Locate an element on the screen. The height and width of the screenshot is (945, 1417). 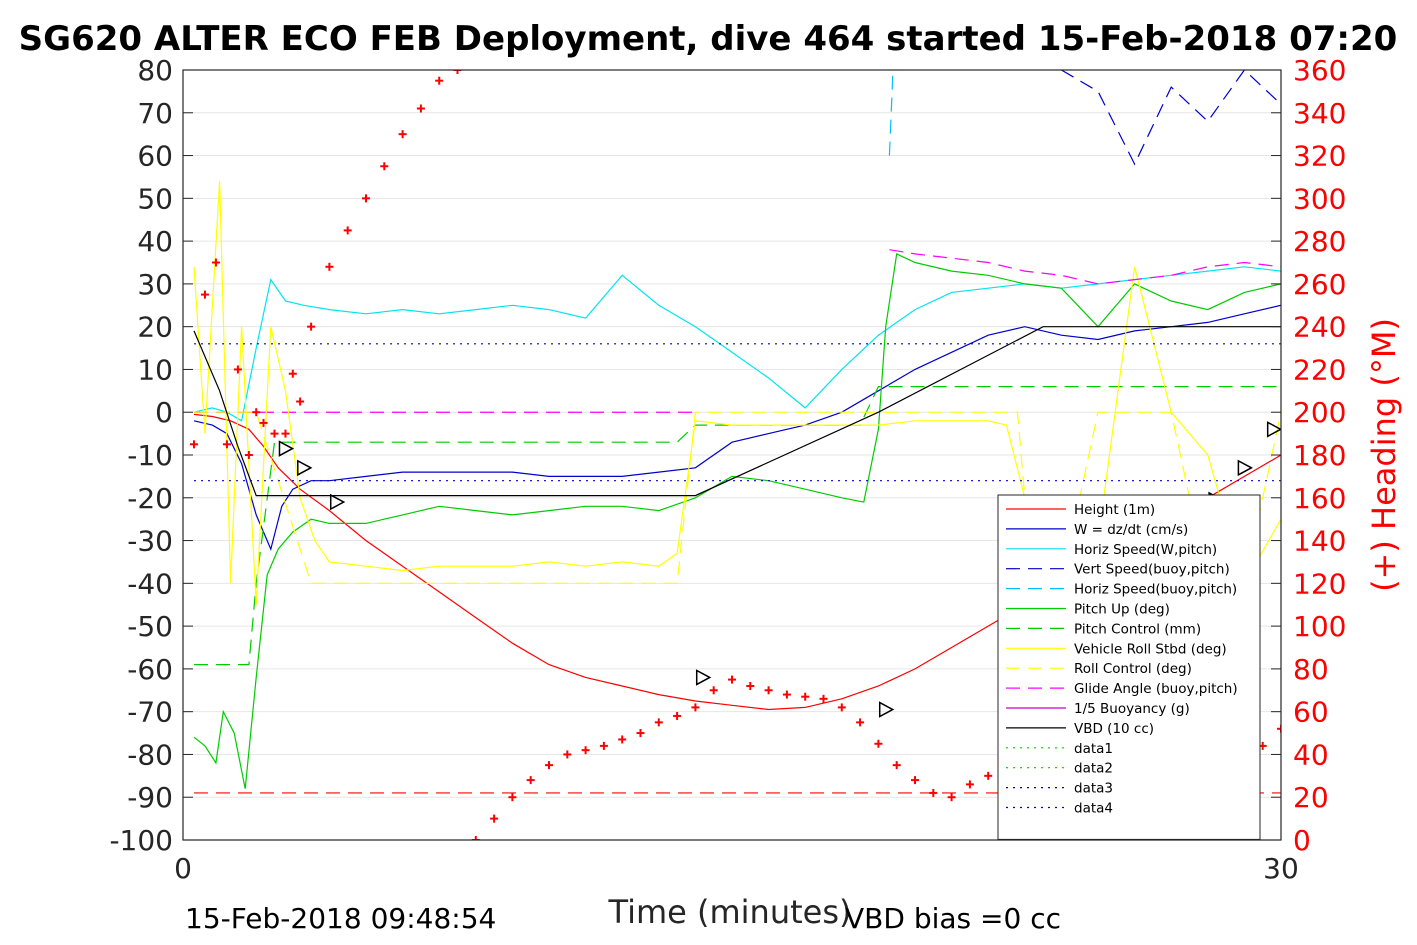
y-tick-label-left: -60 is located at coordinates (150, 669).